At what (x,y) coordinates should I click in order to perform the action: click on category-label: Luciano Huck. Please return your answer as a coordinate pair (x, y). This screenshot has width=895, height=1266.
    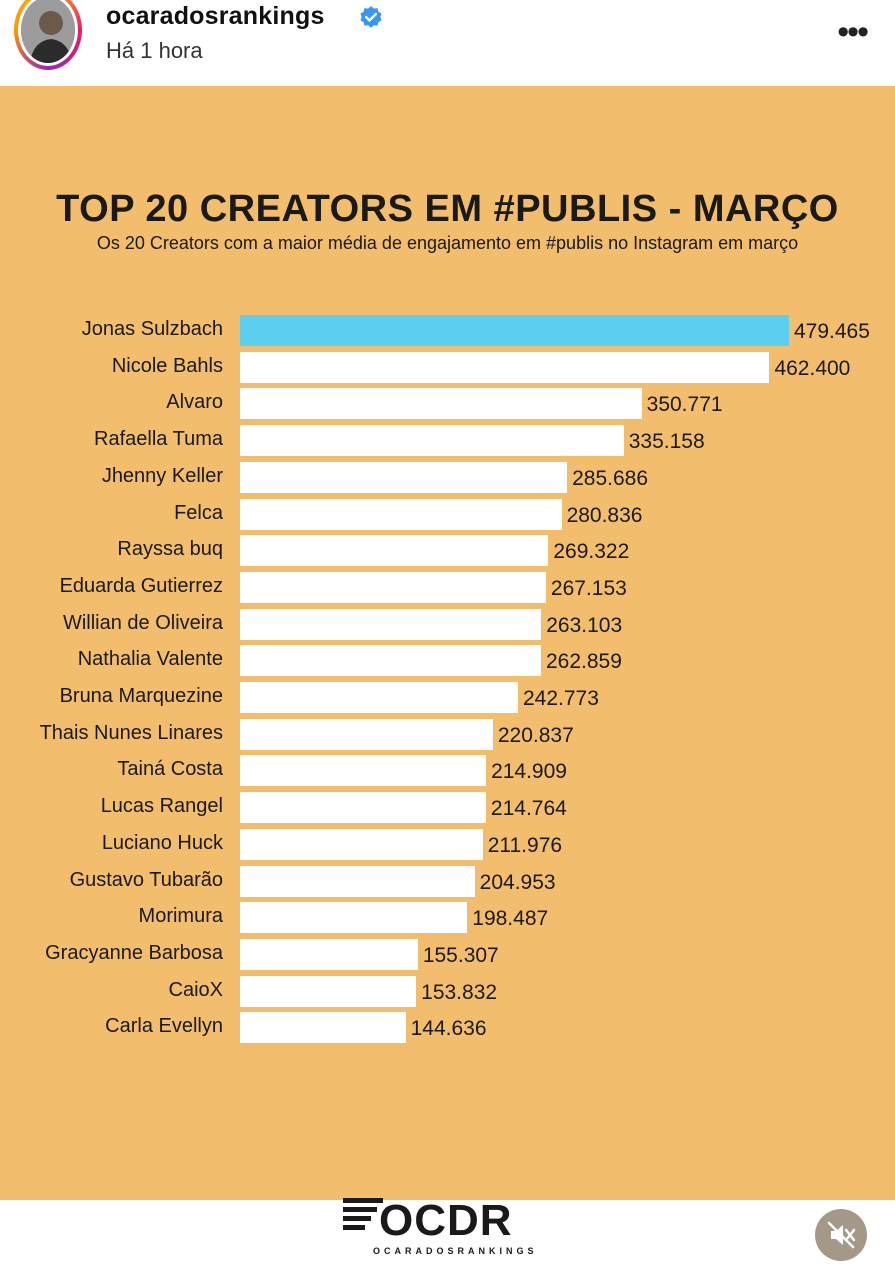
    Looking at the image, I should click on (162, 842).